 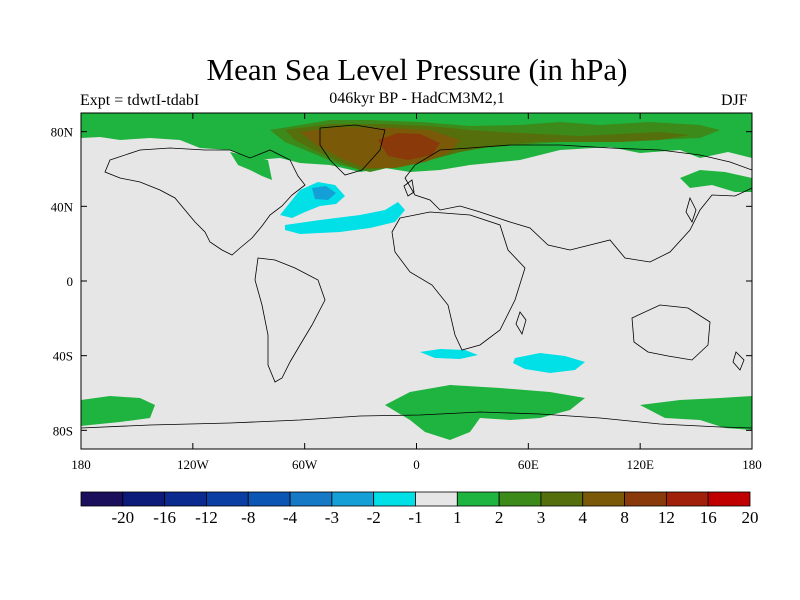 What do you see at coordinates (140, 100) in the screenshot?
I see `experiment-label: Expt = tdwtI-tdabI` at bounding box center [140, 100].